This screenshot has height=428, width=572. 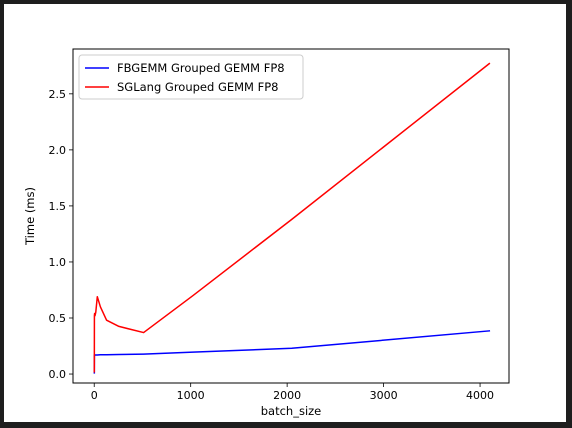 What do you see at coordinates (58, 150) in the screenshot?
I see `y-tick-label: 2.0` at bounding box center [58, 150].